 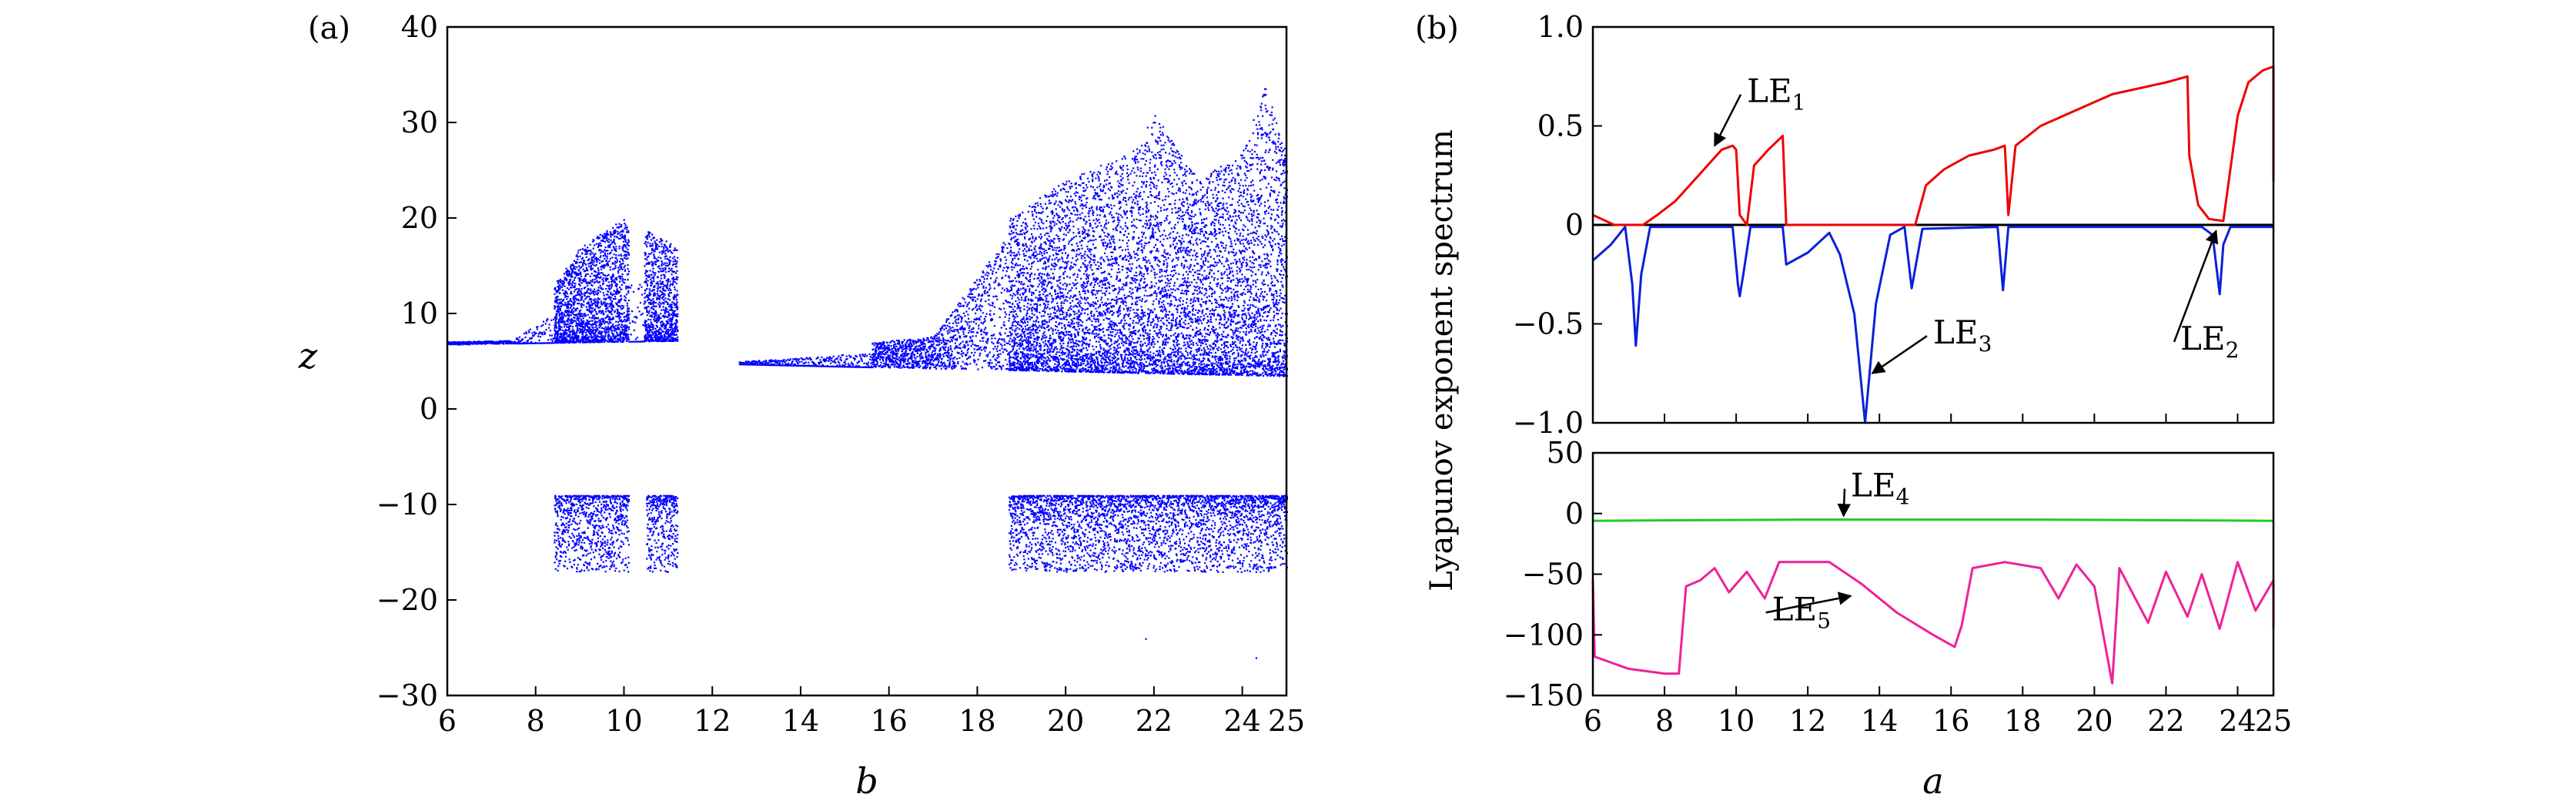 I want to click on panel-a-xtick-label: 18, so click(x=976, y=721).